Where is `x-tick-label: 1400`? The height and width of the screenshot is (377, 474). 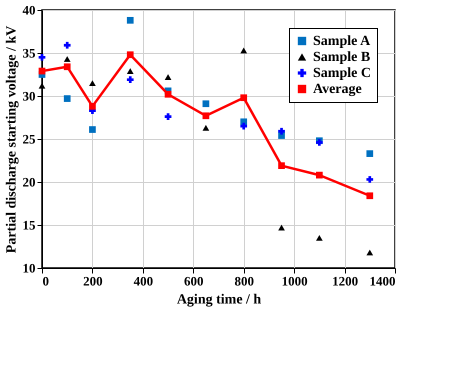 x-tick-label: 1400 is located at coordinates (383, 281).